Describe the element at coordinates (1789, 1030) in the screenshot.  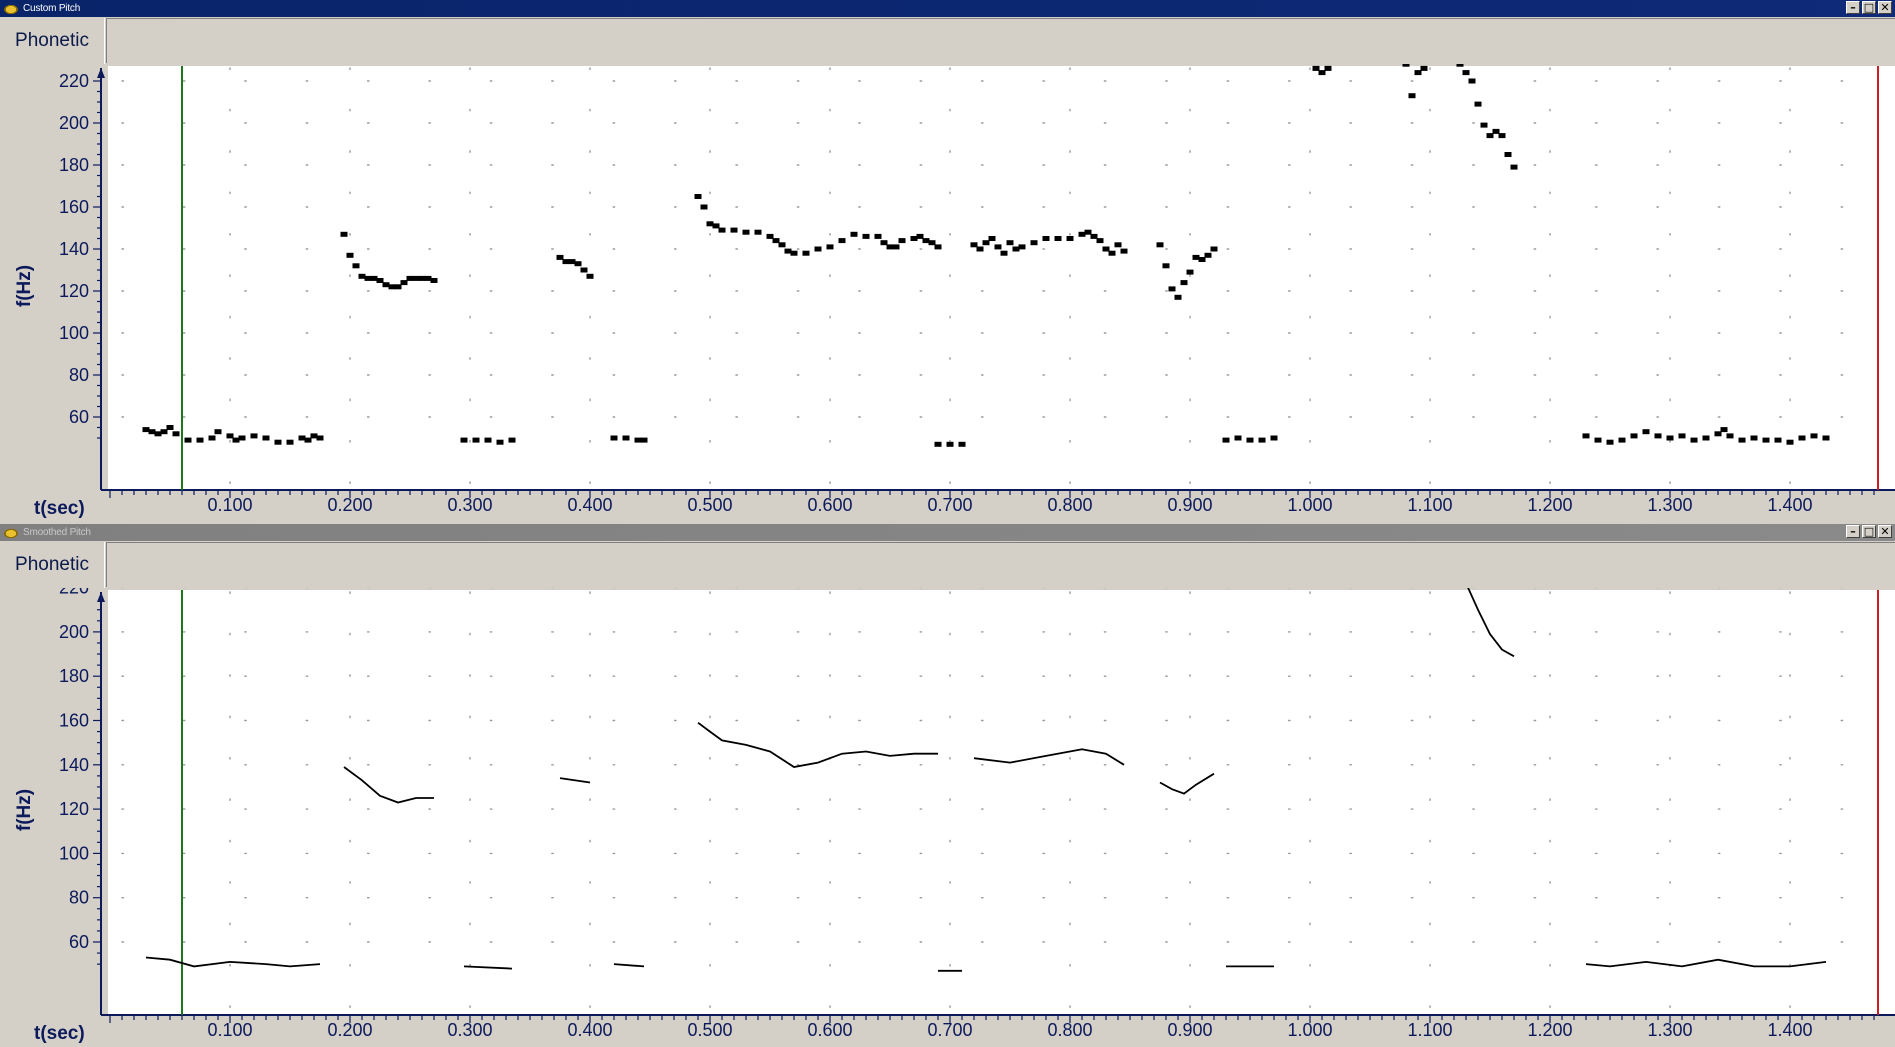
I see `x-tick-label: 1.400` at that location.